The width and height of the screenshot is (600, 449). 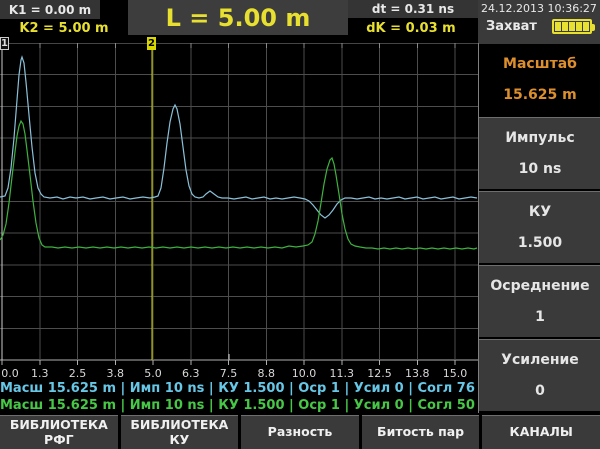 I want to click on battery-icon, so click(x=573, y=26).